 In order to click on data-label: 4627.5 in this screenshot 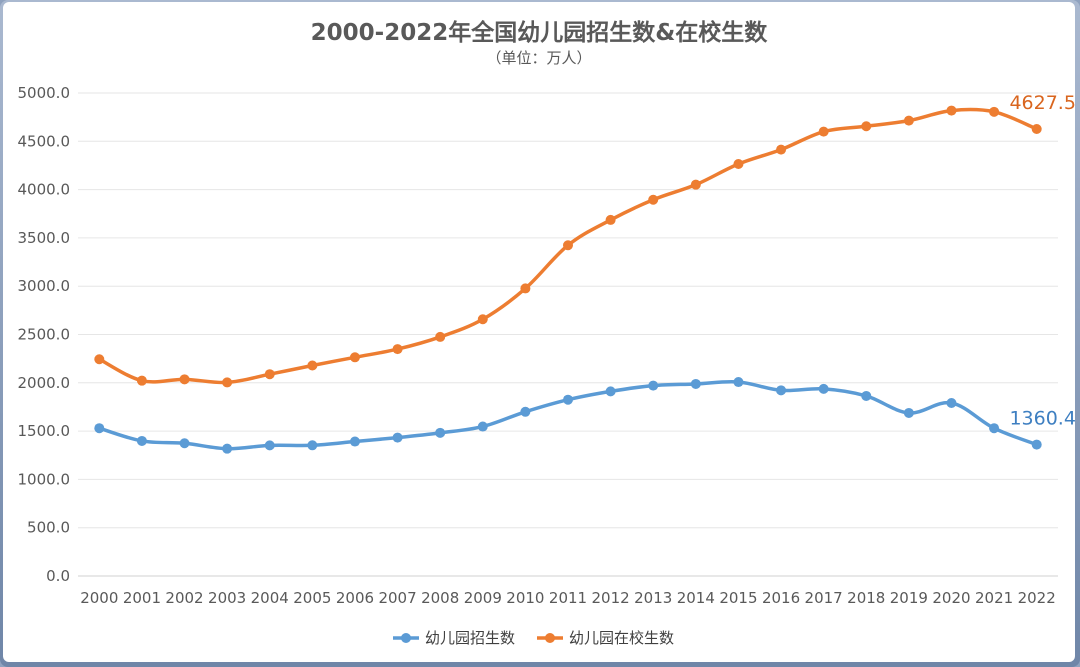, I will do `click(1042, 103)`.